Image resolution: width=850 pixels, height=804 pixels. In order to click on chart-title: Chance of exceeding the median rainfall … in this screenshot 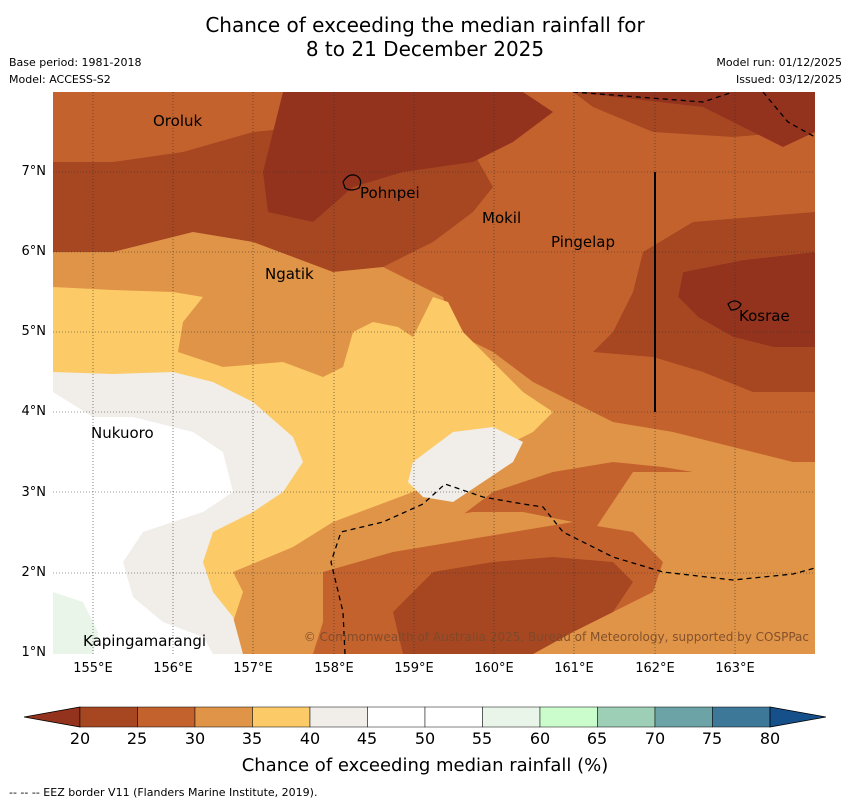, I will do `click(425, 37)`.